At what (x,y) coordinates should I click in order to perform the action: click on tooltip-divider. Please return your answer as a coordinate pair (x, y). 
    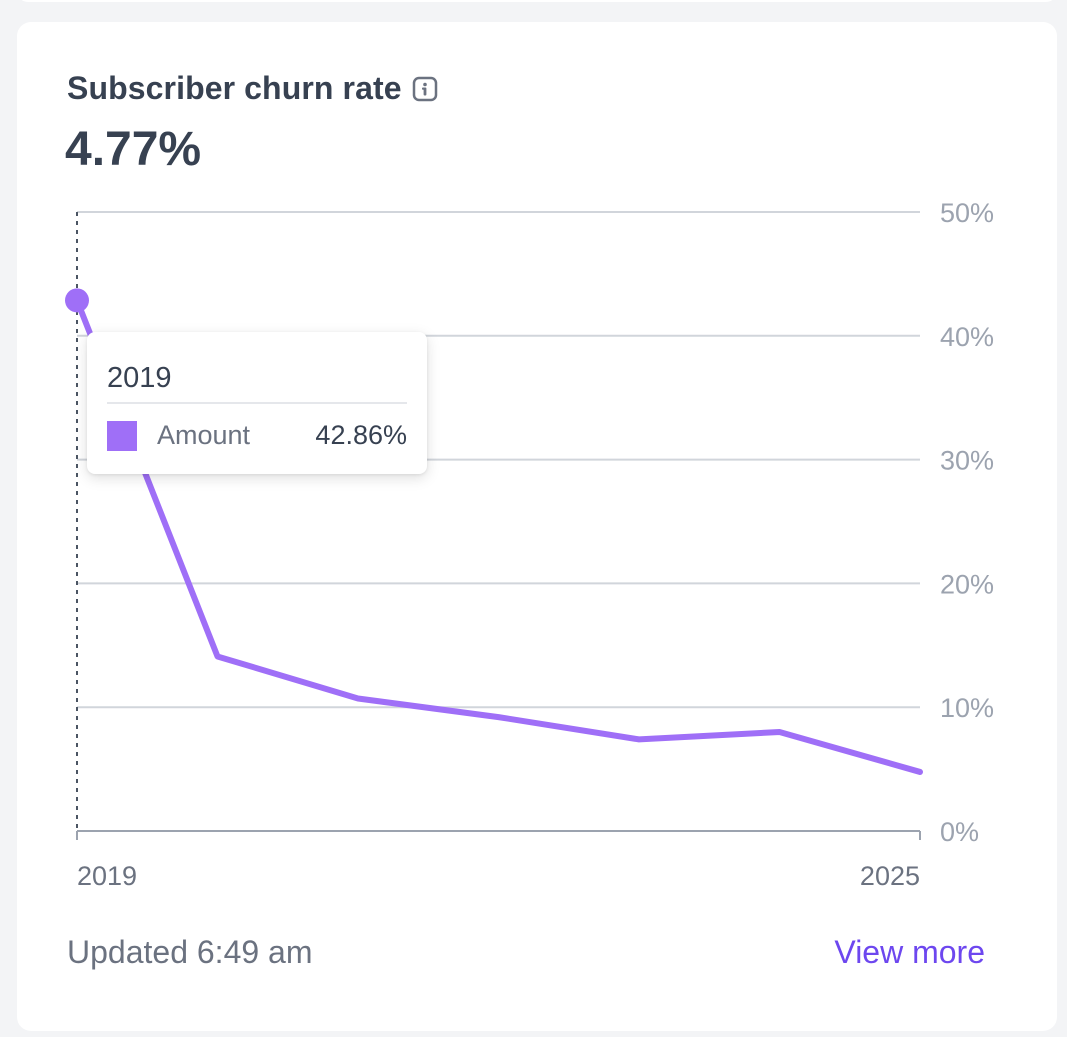
    Looking at the image, I should click on (257, 403).